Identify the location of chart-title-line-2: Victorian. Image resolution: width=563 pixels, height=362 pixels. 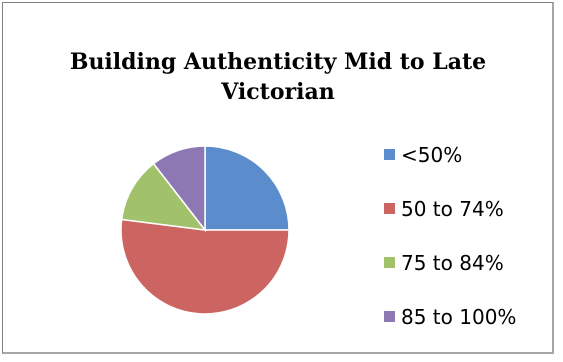
(278, 92).